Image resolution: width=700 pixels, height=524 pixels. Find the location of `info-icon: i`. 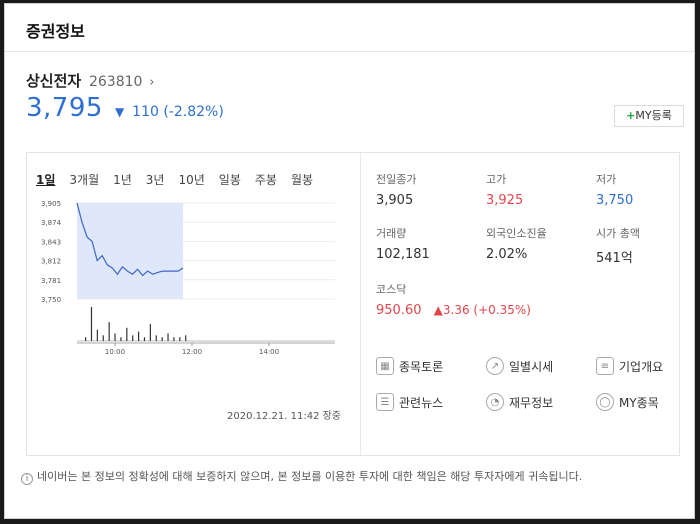

info-icon: i is located at coordinates (27, 479).